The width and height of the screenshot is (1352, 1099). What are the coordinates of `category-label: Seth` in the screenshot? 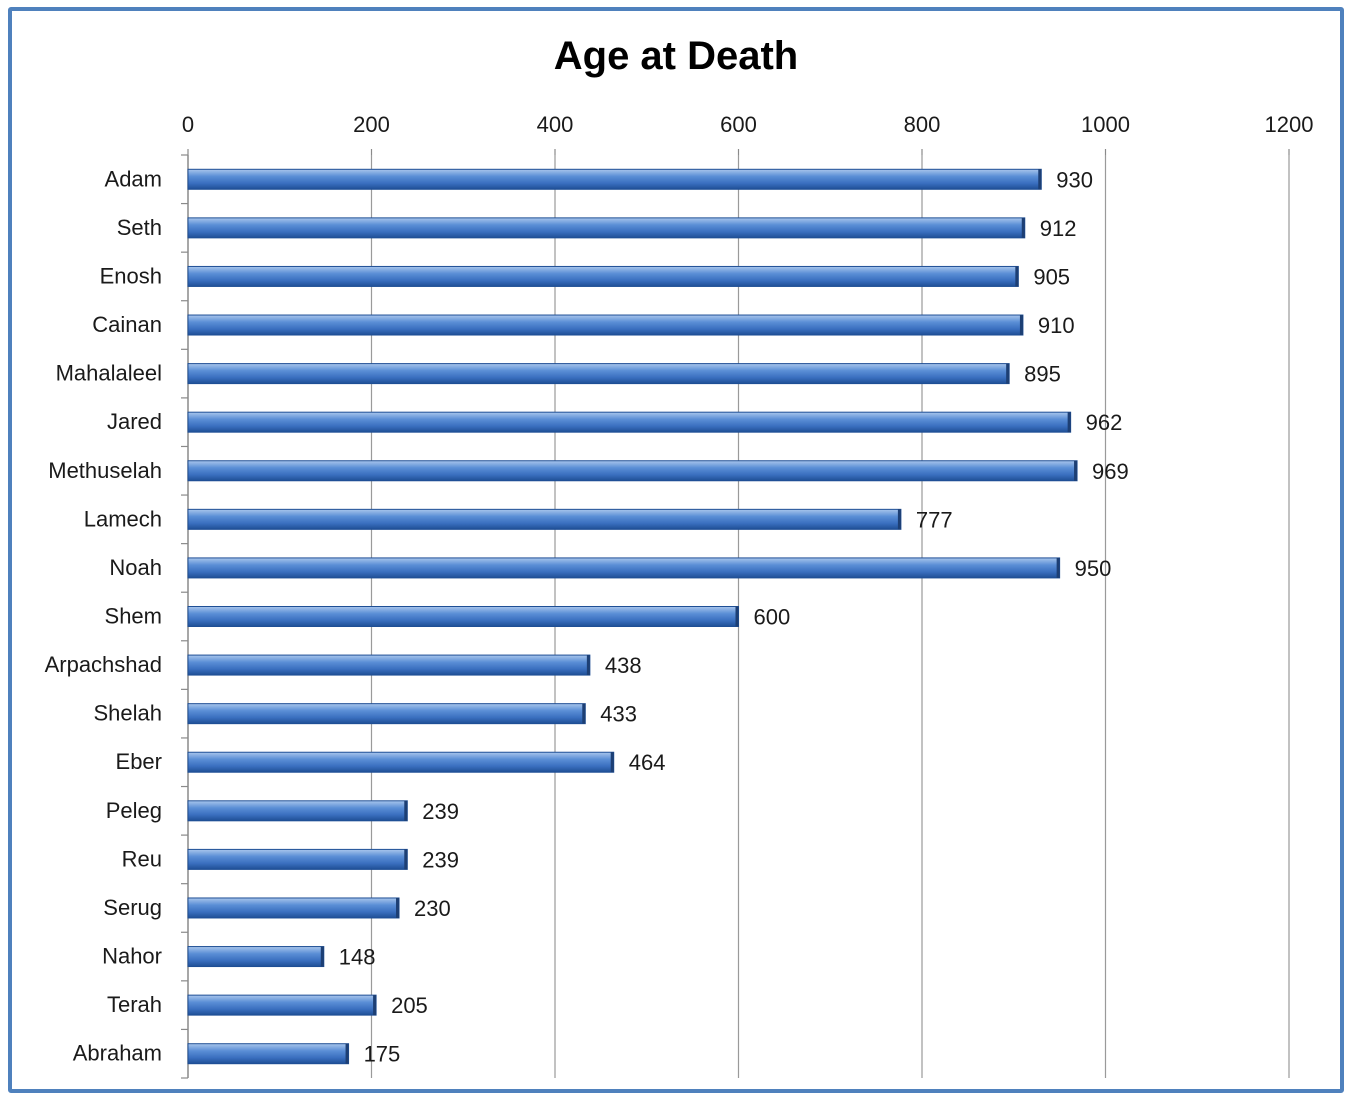 It's located at (139, 227).